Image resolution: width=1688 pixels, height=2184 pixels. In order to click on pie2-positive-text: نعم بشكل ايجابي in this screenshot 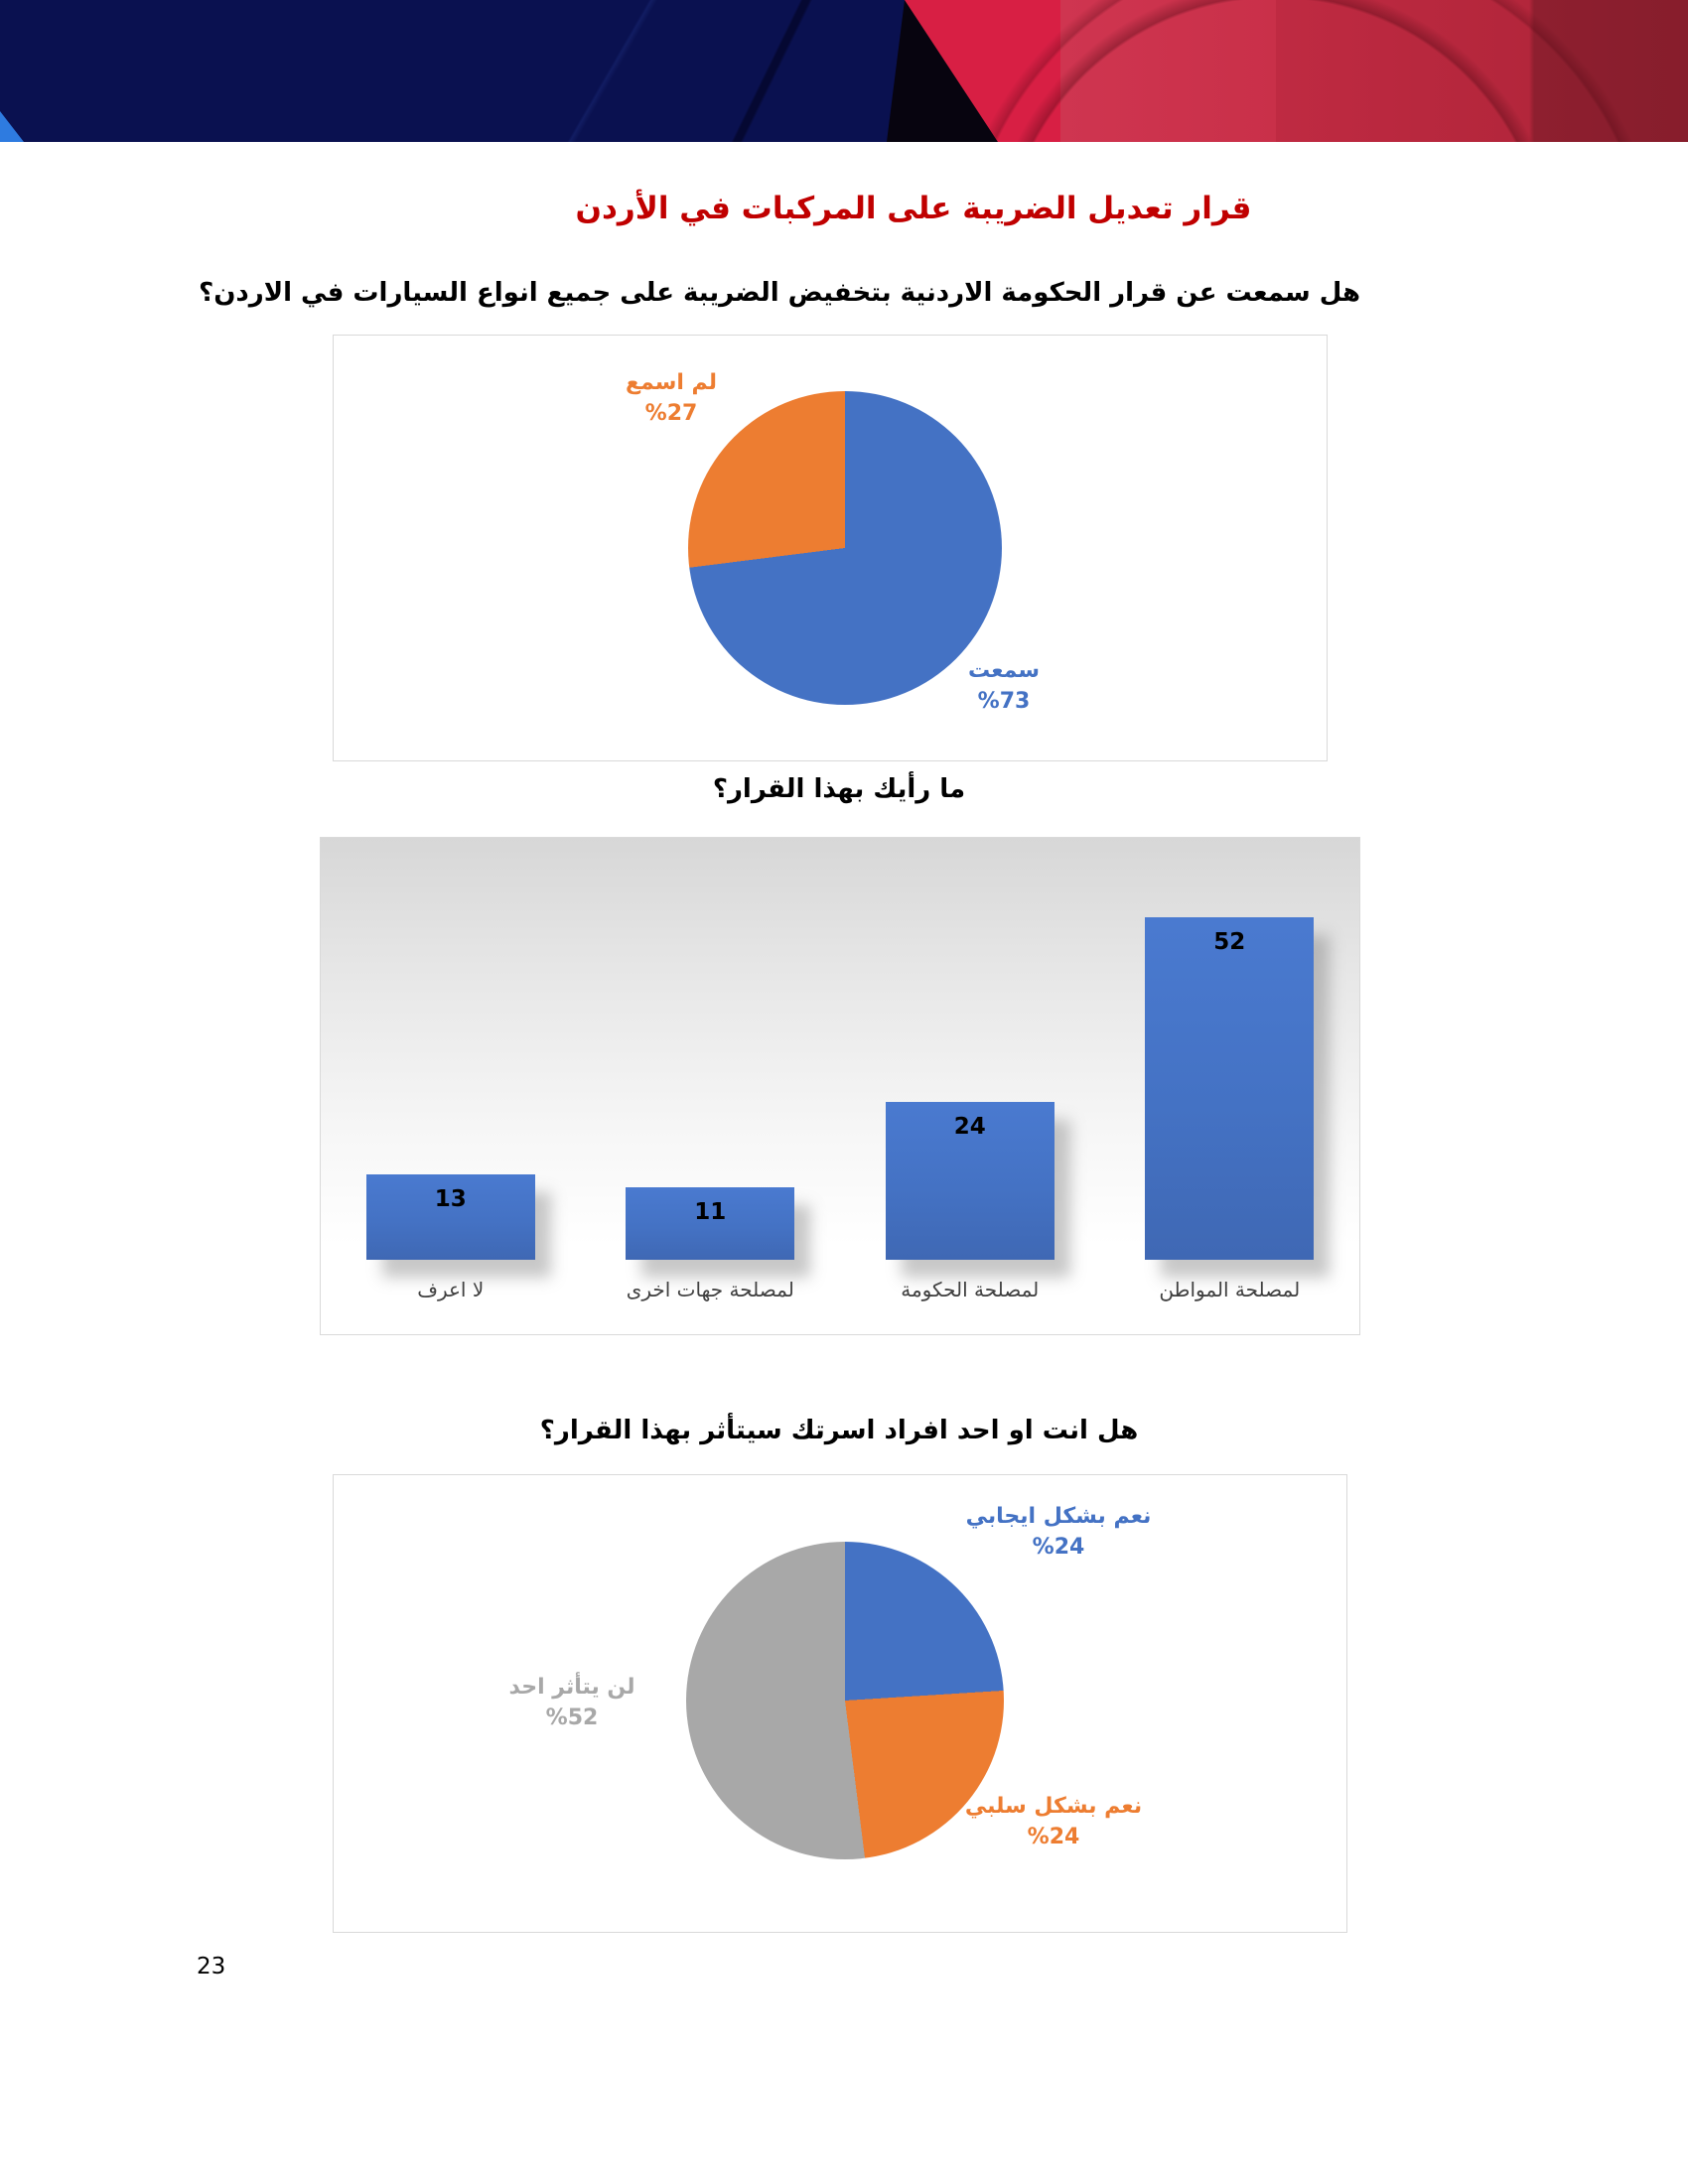, I will do `click(1058, 1516)`.